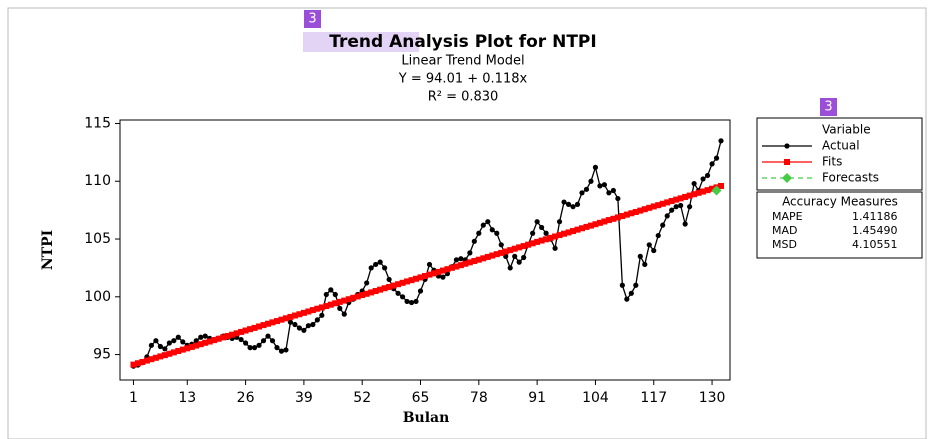 The height and width of the screenshot is (439, 934). I want to click on x-tick-label: 1, so click(133, 398).